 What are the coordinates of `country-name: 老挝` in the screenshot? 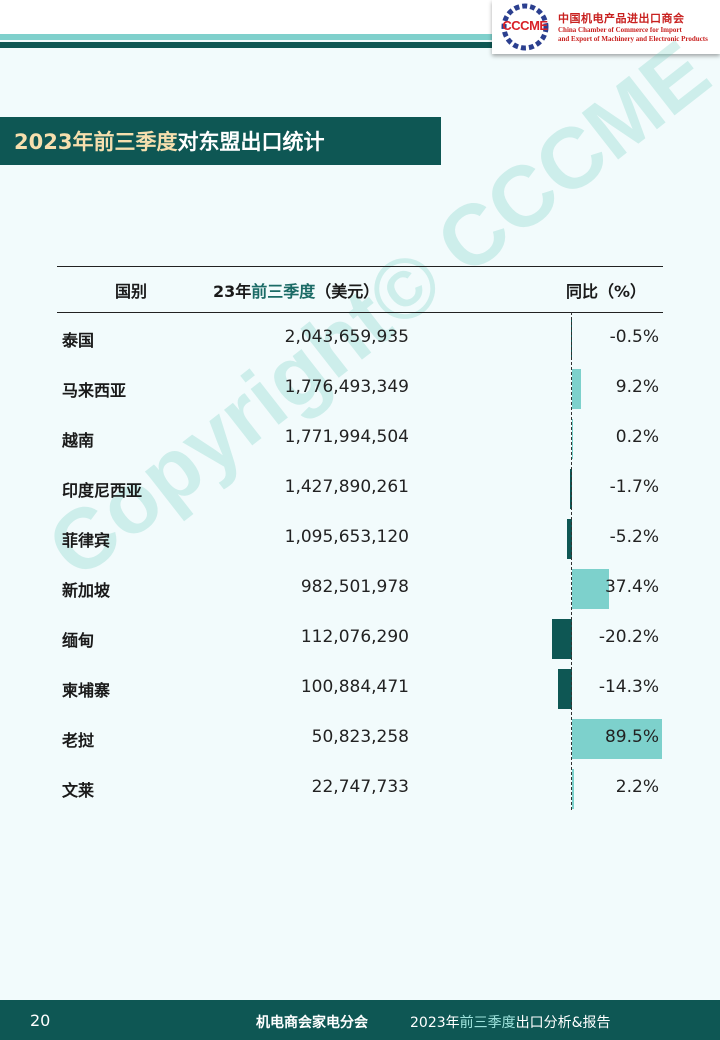 It's located at (78, 740).